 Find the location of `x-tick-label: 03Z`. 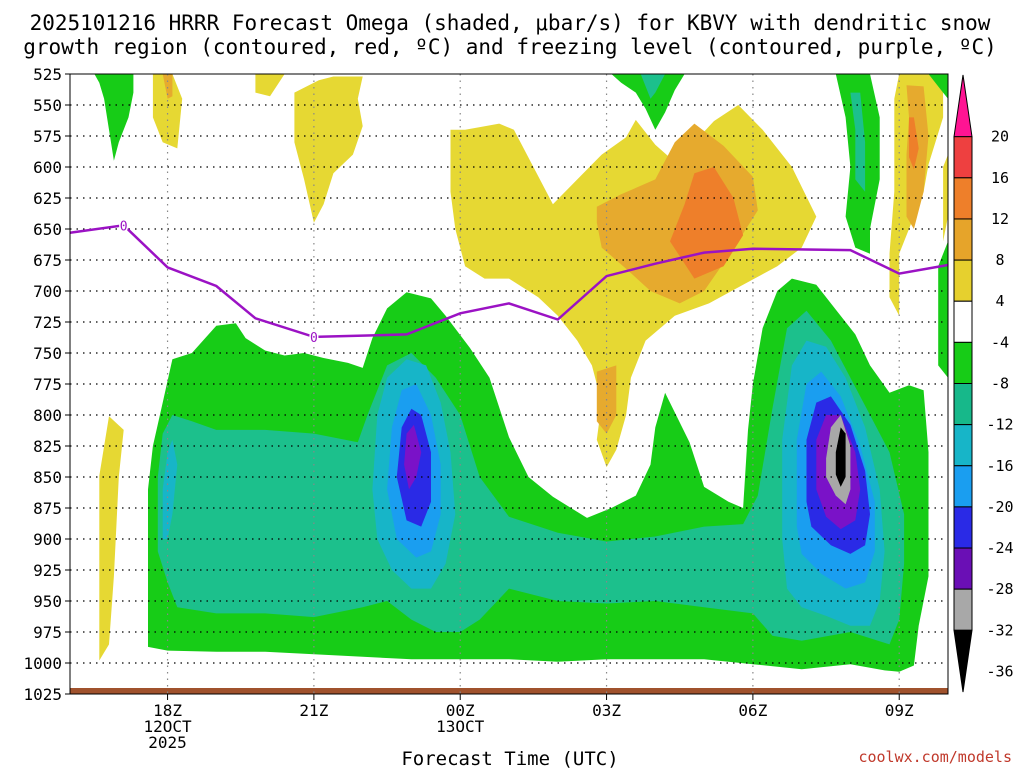

x-tick-label: 03Z is located at coordinates (606, 710).